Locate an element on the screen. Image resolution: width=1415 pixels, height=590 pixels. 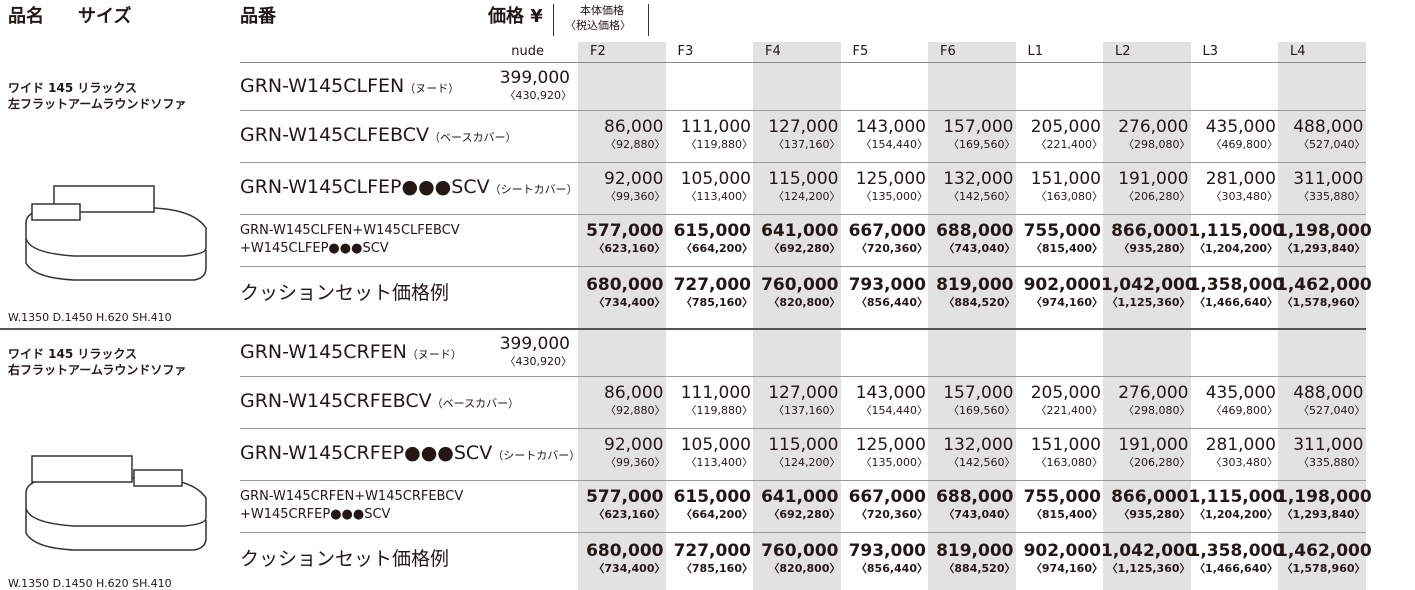
tax-price: 〈119,880〉 is located at coordinates (719, 144).